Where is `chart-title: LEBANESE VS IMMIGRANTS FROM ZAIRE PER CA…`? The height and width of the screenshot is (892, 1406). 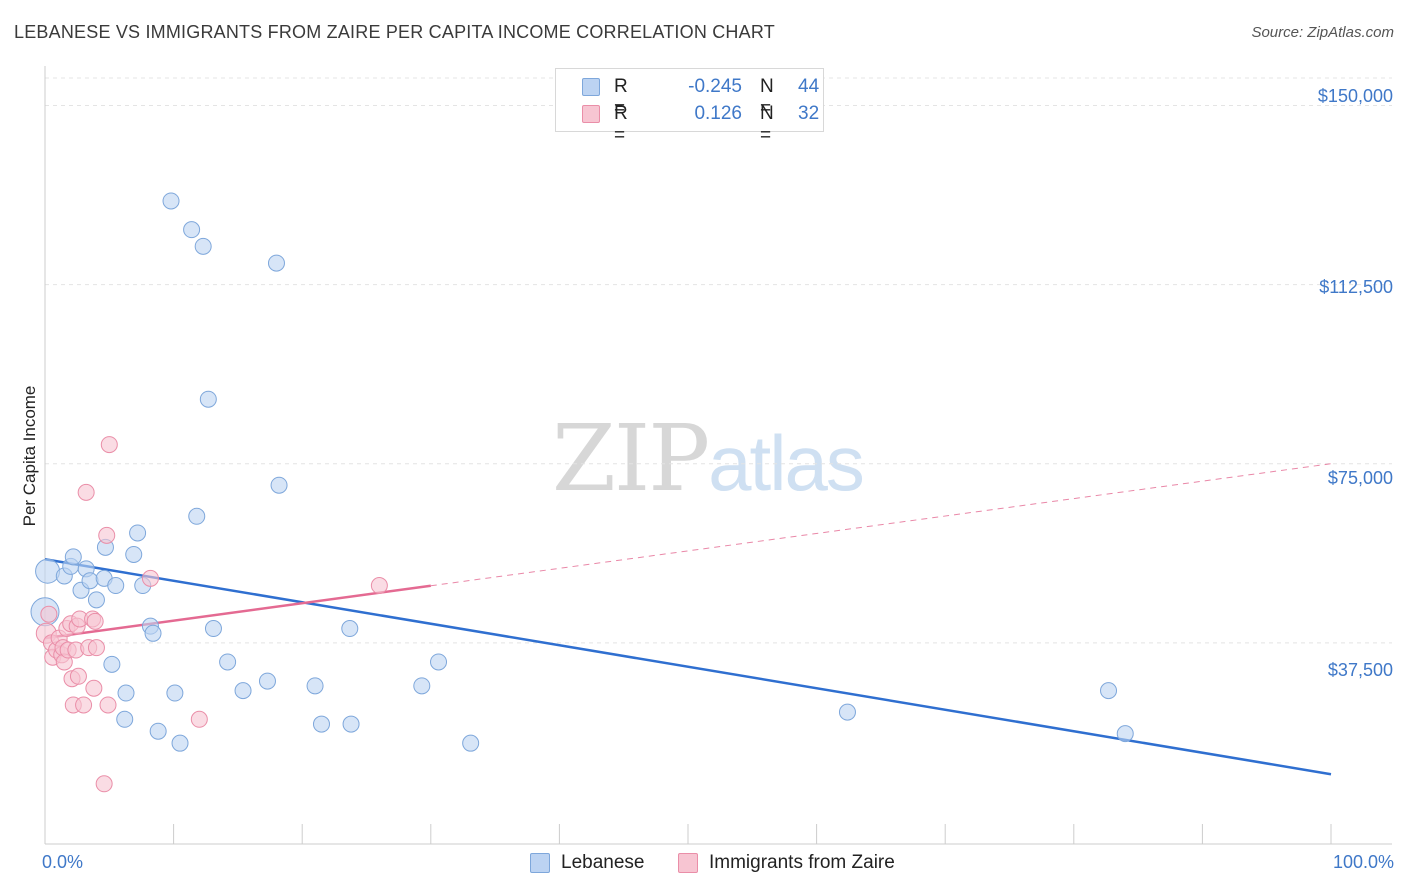 chart-title: LEBANESE VS IMMIGRANTS FROM ZAIRE PER CA… is located at coordinates (394, 32).